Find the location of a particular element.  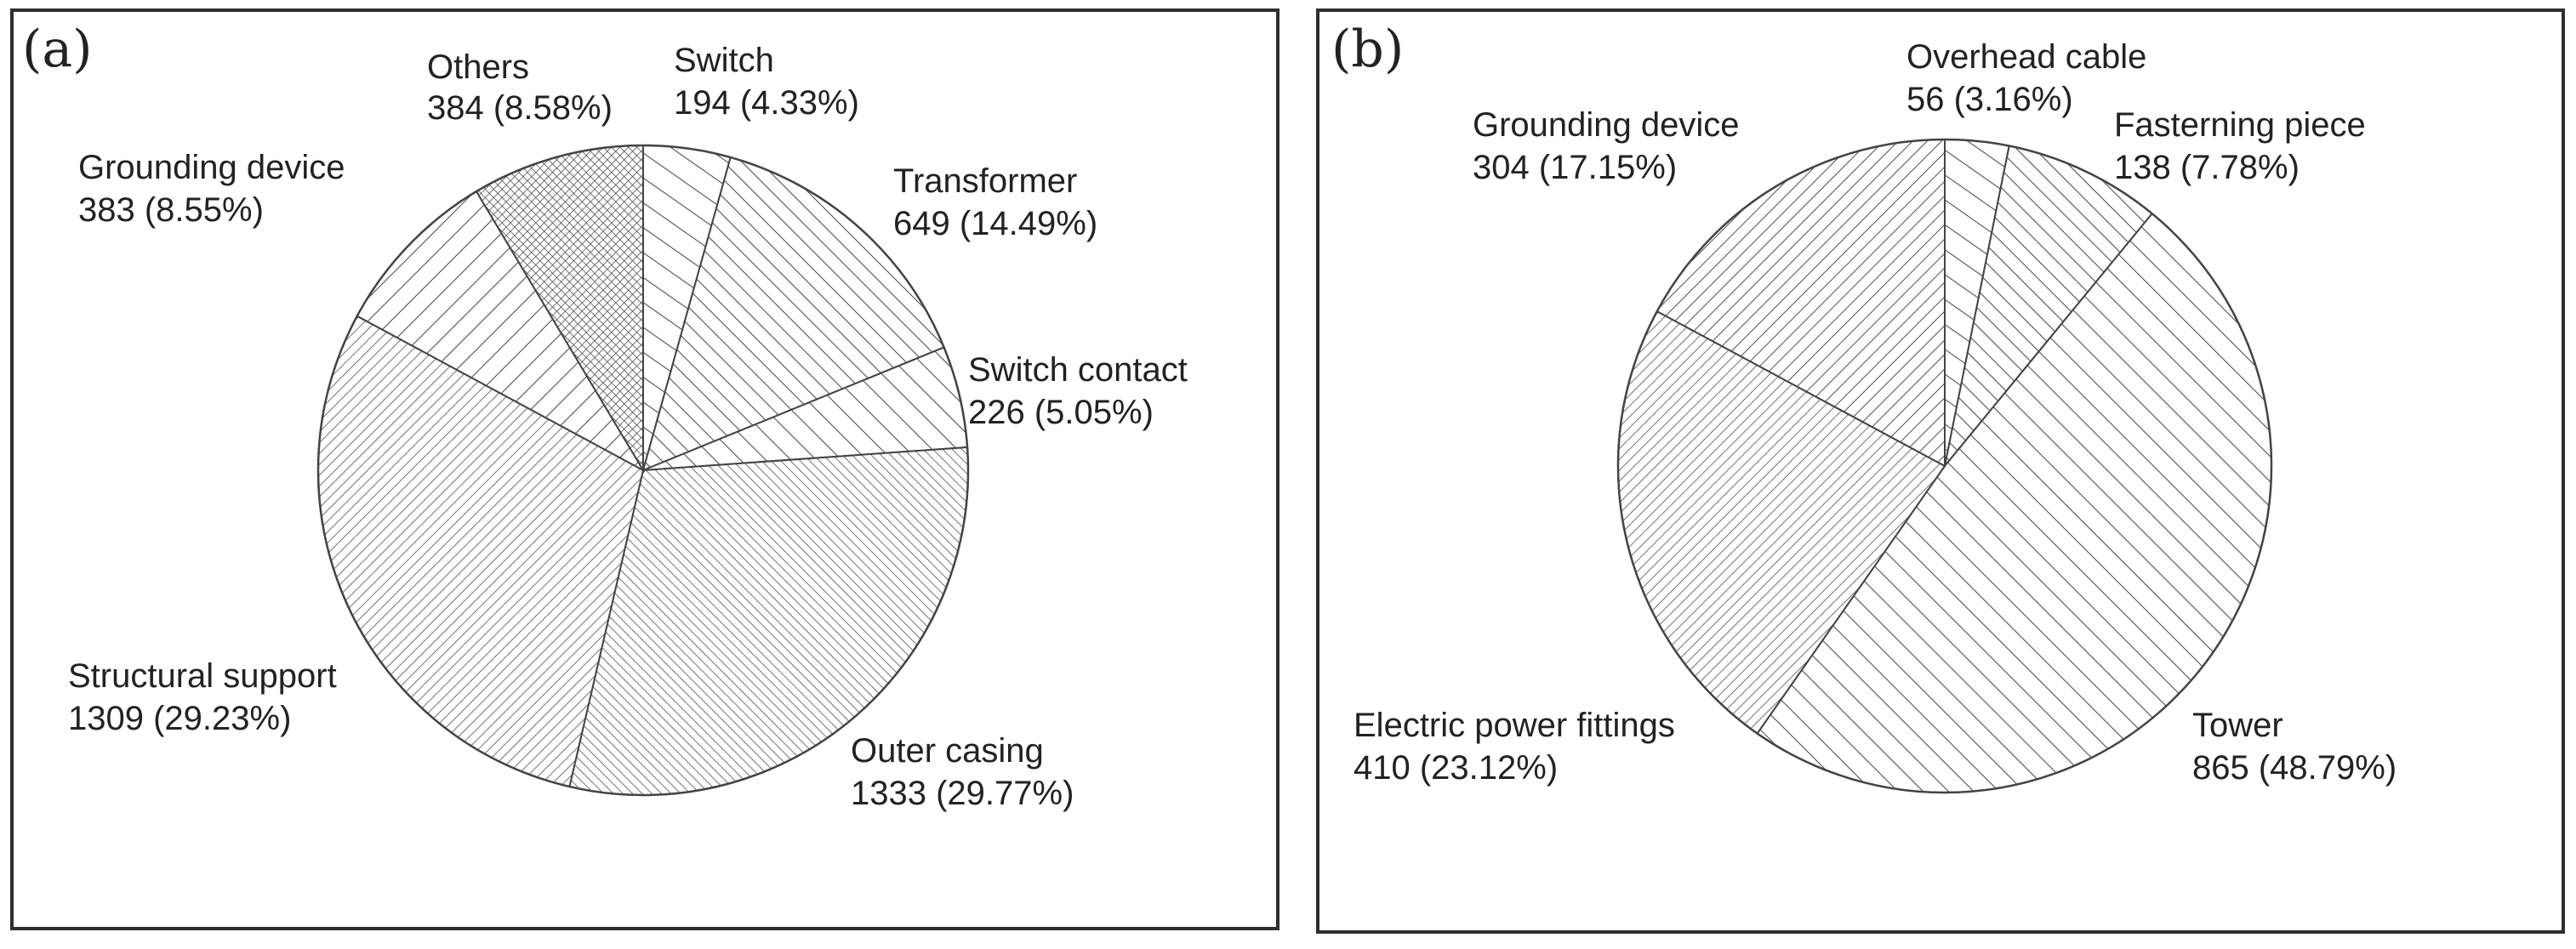

slice-value-structural-support: 1309 (29.23%) is located at coordinates (180, 718).